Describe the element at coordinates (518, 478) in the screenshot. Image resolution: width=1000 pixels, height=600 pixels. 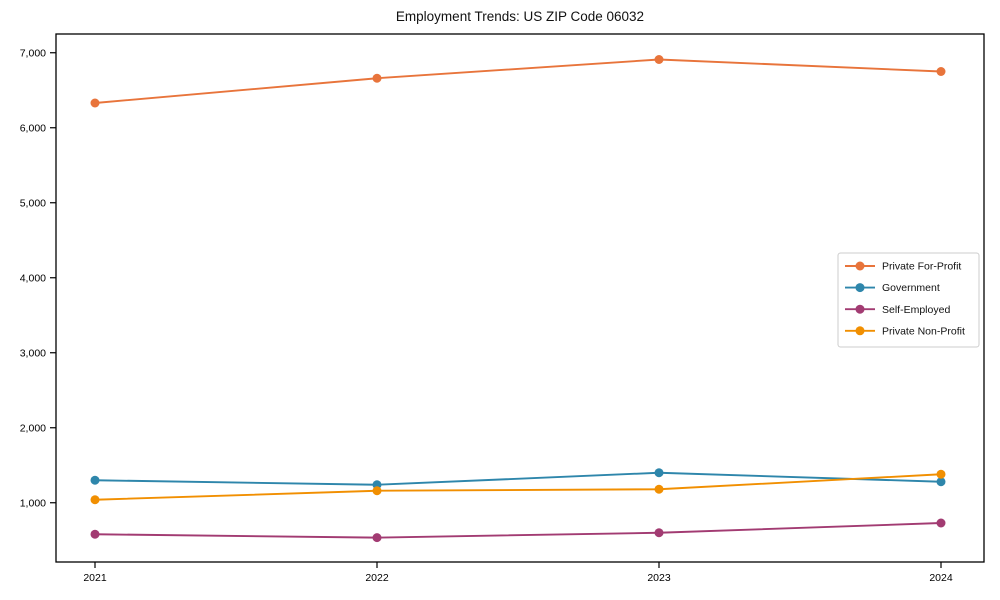
I see `series-line-government` at that location.